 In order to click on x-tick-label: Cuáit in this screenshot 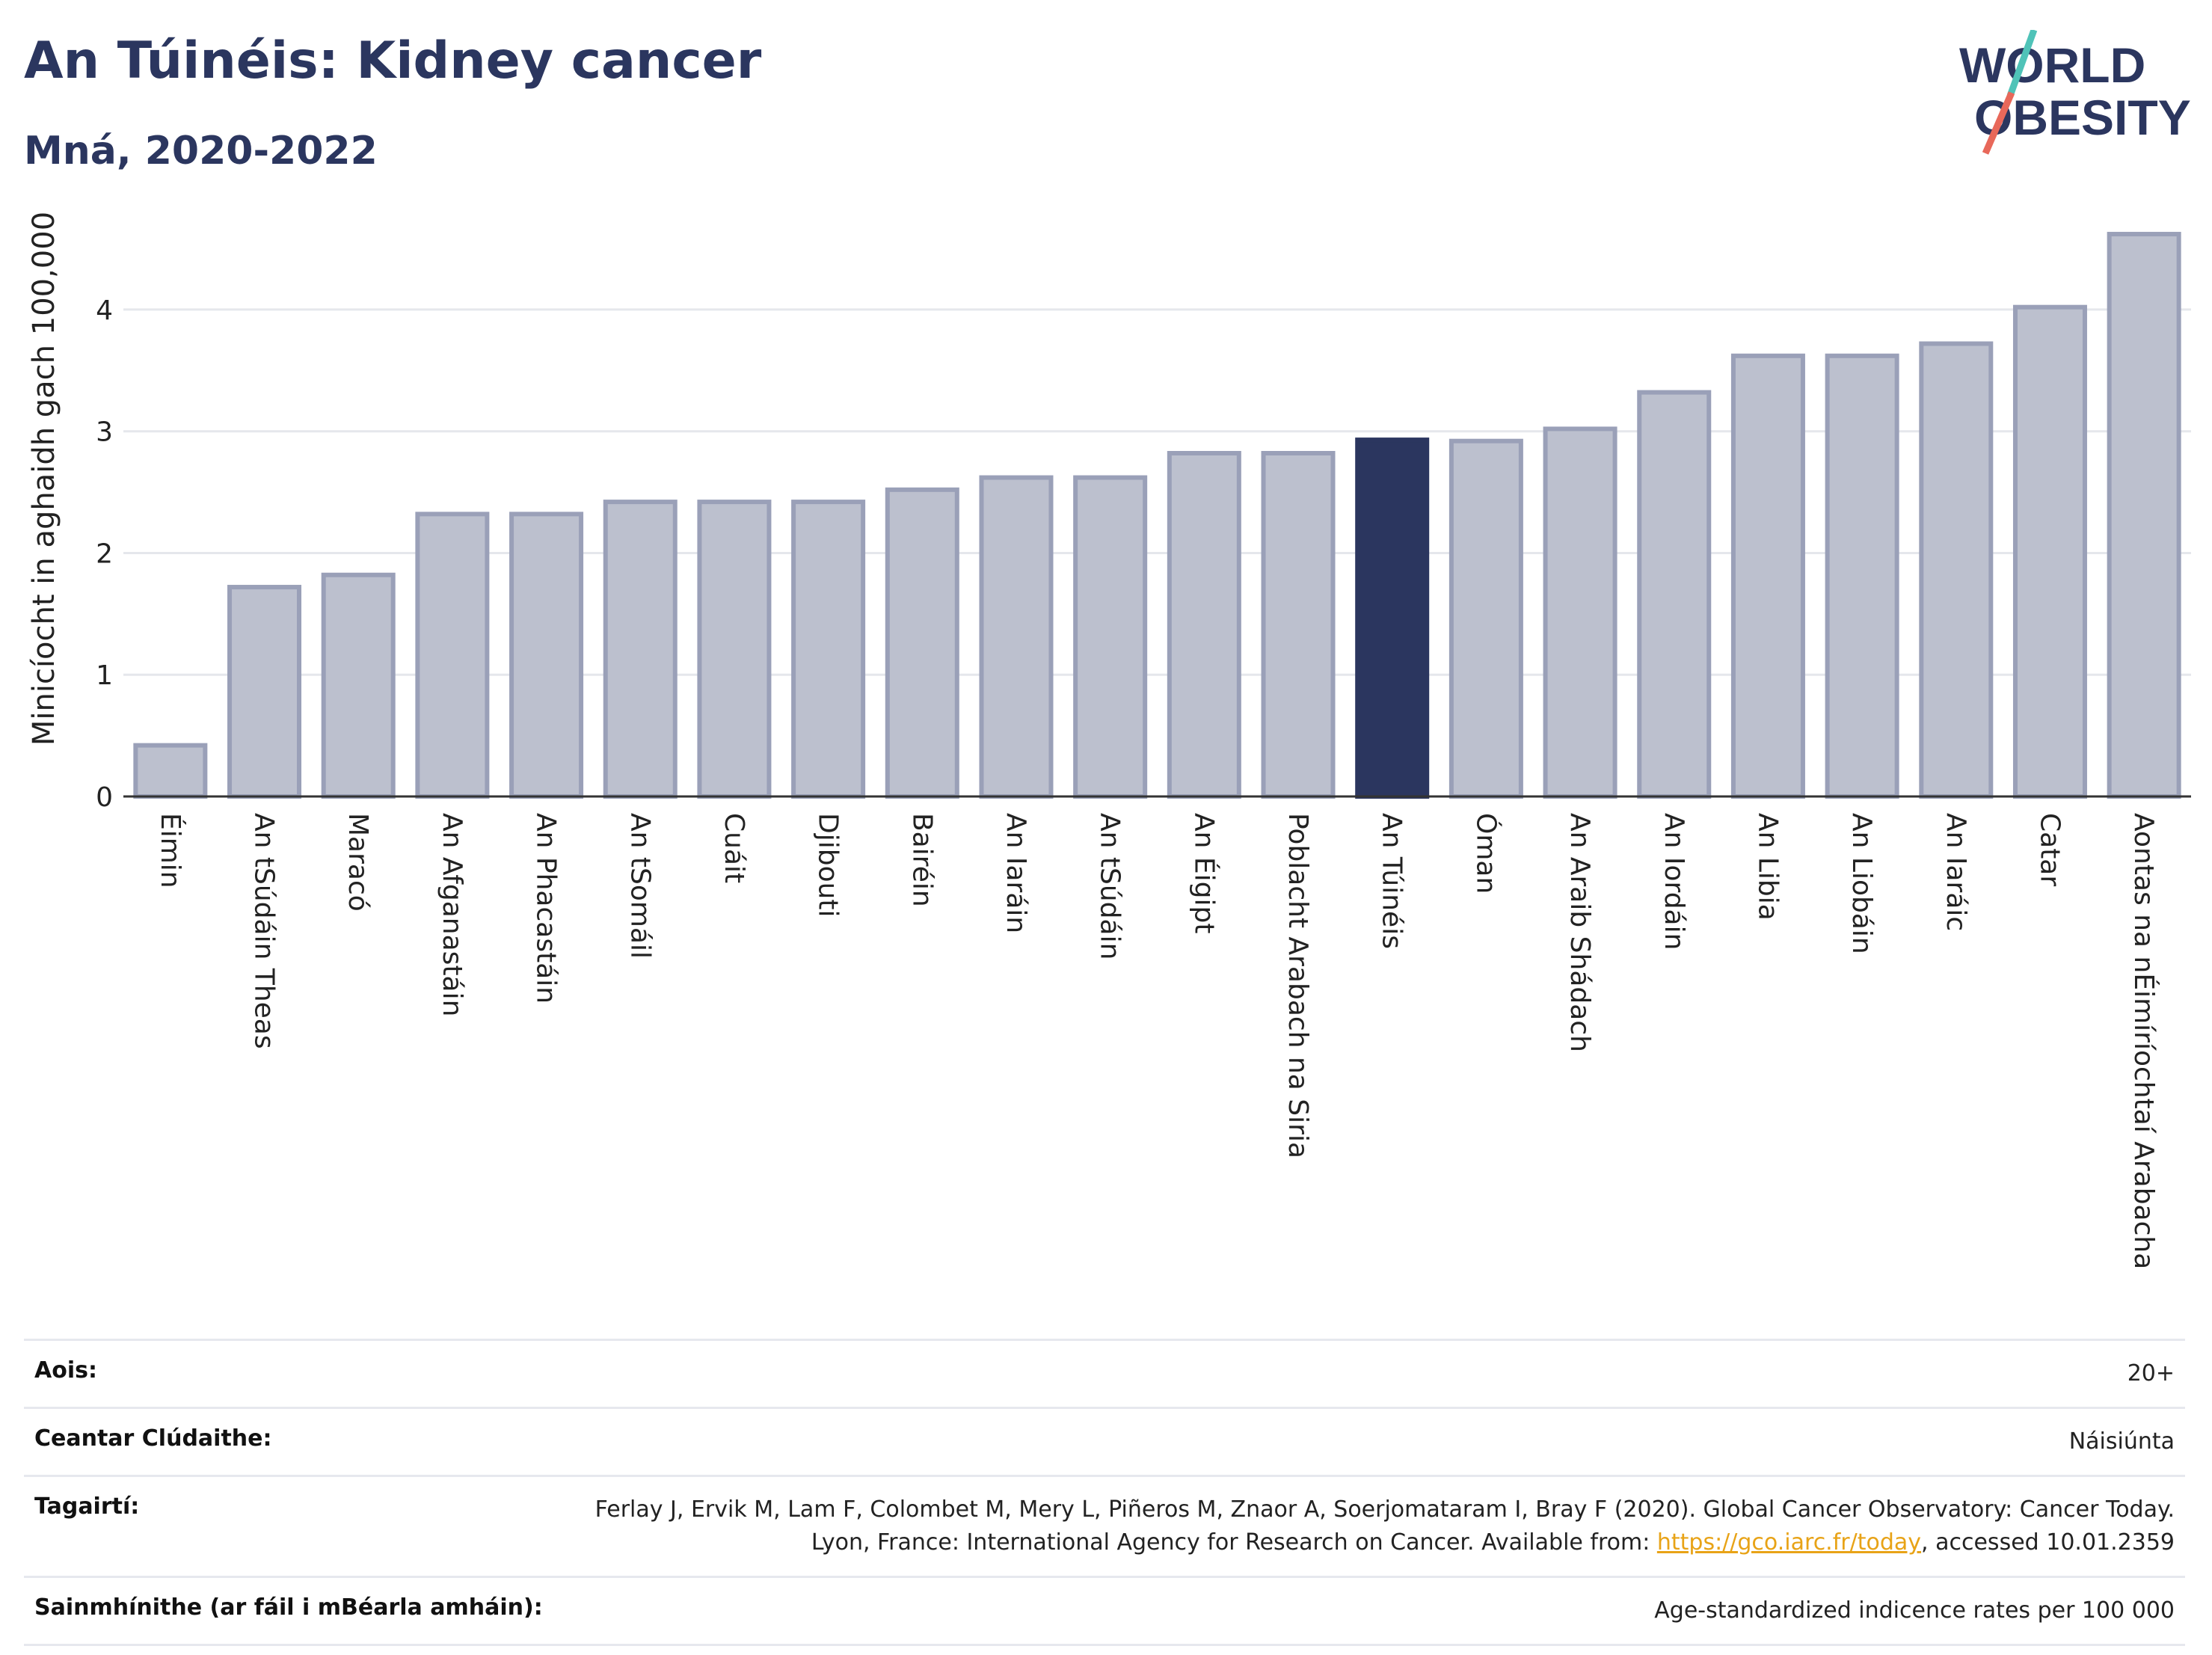, I will do `click(734, 848)`.